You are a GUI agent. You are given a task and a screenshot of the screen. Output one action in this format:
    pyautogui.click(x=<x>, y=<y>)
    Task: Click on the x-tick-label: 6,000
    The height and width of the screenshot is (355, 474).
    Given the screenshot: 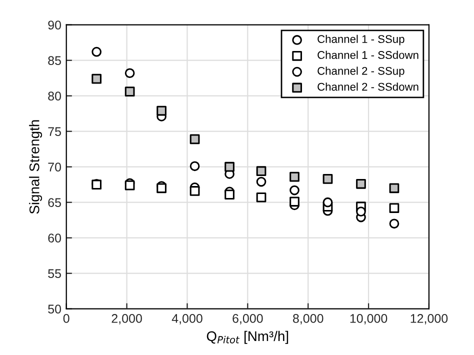 What is the action you would take?
    pyautogui.click(x=247, y=319)
    